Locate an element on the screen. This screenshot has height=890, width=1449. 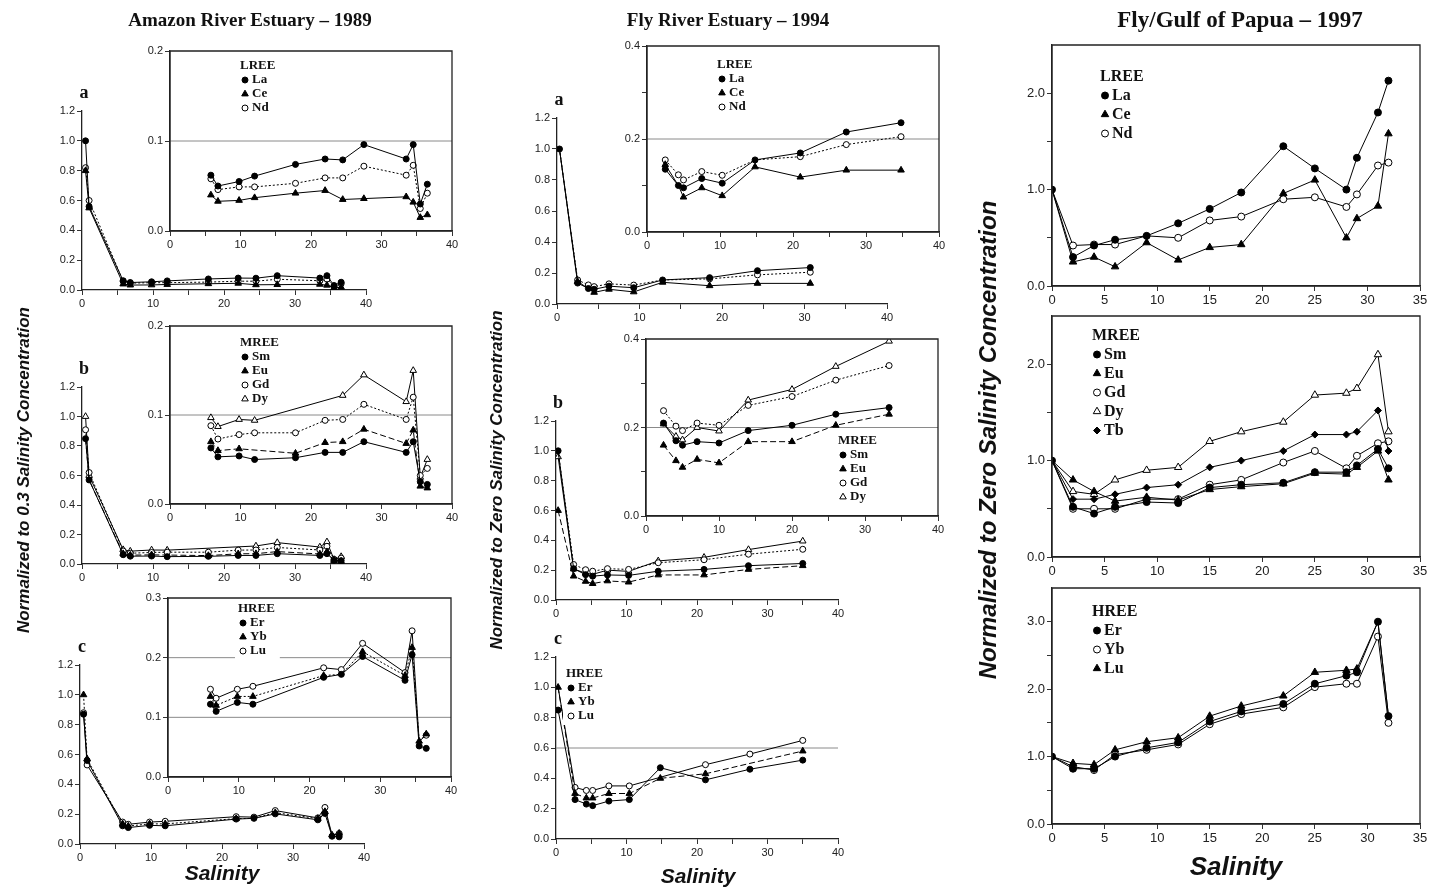
chart-title: Fly/Gulf of Papua – 1997 is located at coordinates (1240, 20).